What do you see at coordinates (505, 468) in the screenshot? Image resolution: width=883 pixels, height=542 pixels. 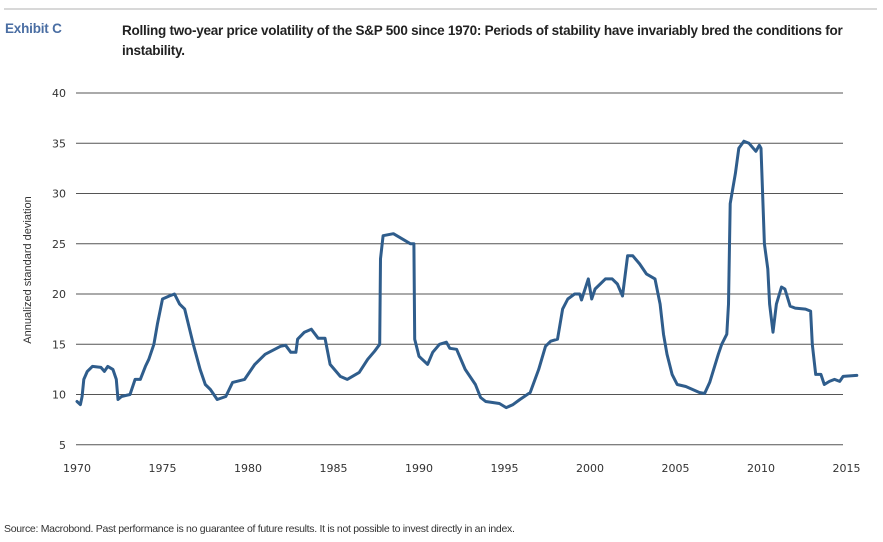 I see `x-tick-label: 1995` at bounding box center [505, 468].